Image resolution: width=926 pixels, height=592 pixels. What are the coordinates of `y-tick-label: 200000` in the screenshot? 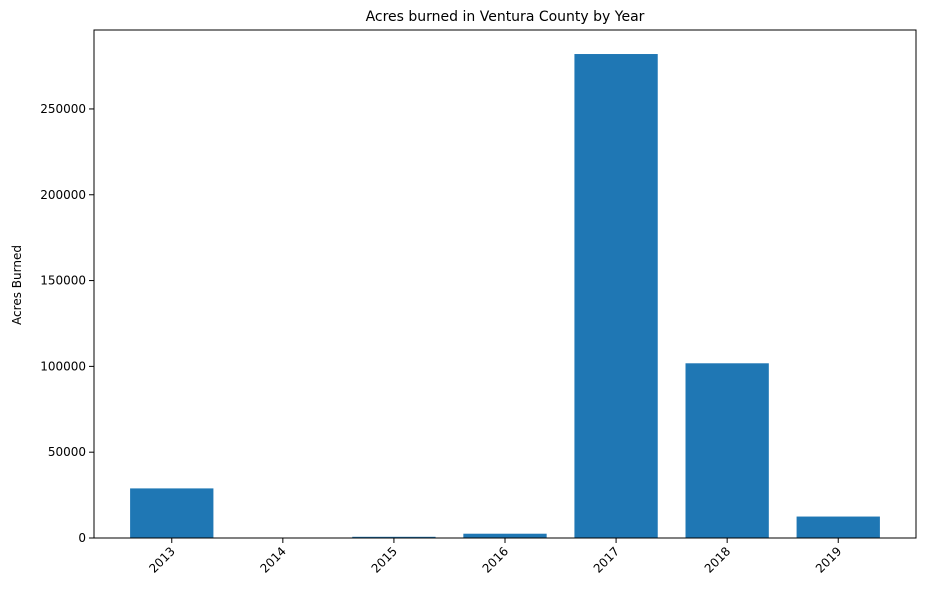 It's located at (63, 195).